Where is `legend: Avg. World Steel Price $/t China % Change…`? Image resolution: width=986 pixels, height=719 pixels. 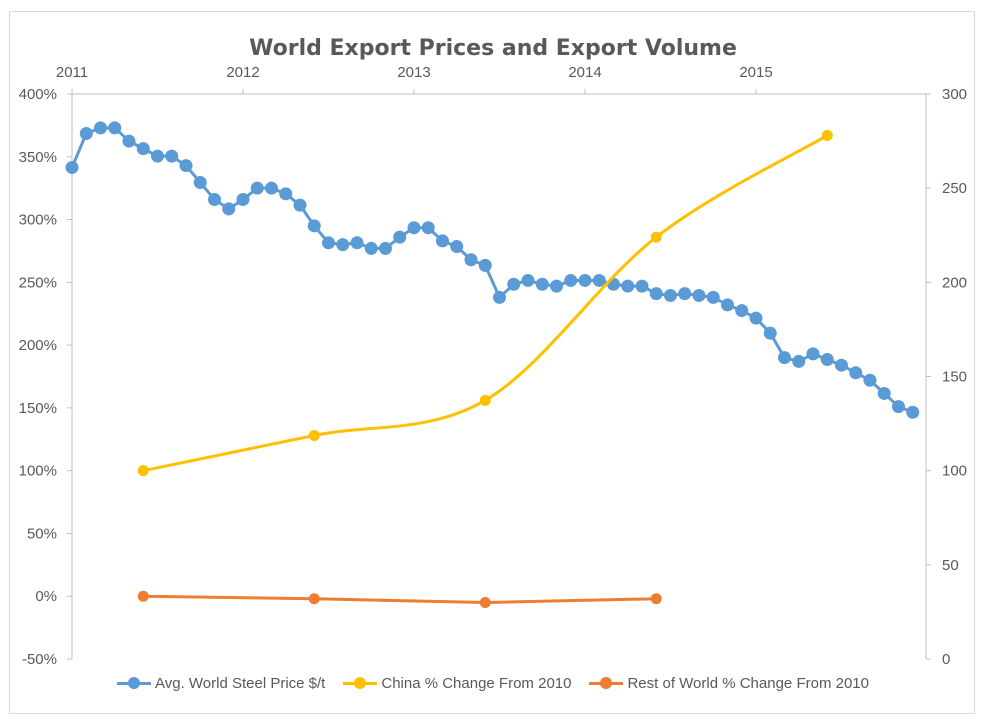 legend: Avg. World Steel Price $/t China % Change… is located at coordinates (493, 683).